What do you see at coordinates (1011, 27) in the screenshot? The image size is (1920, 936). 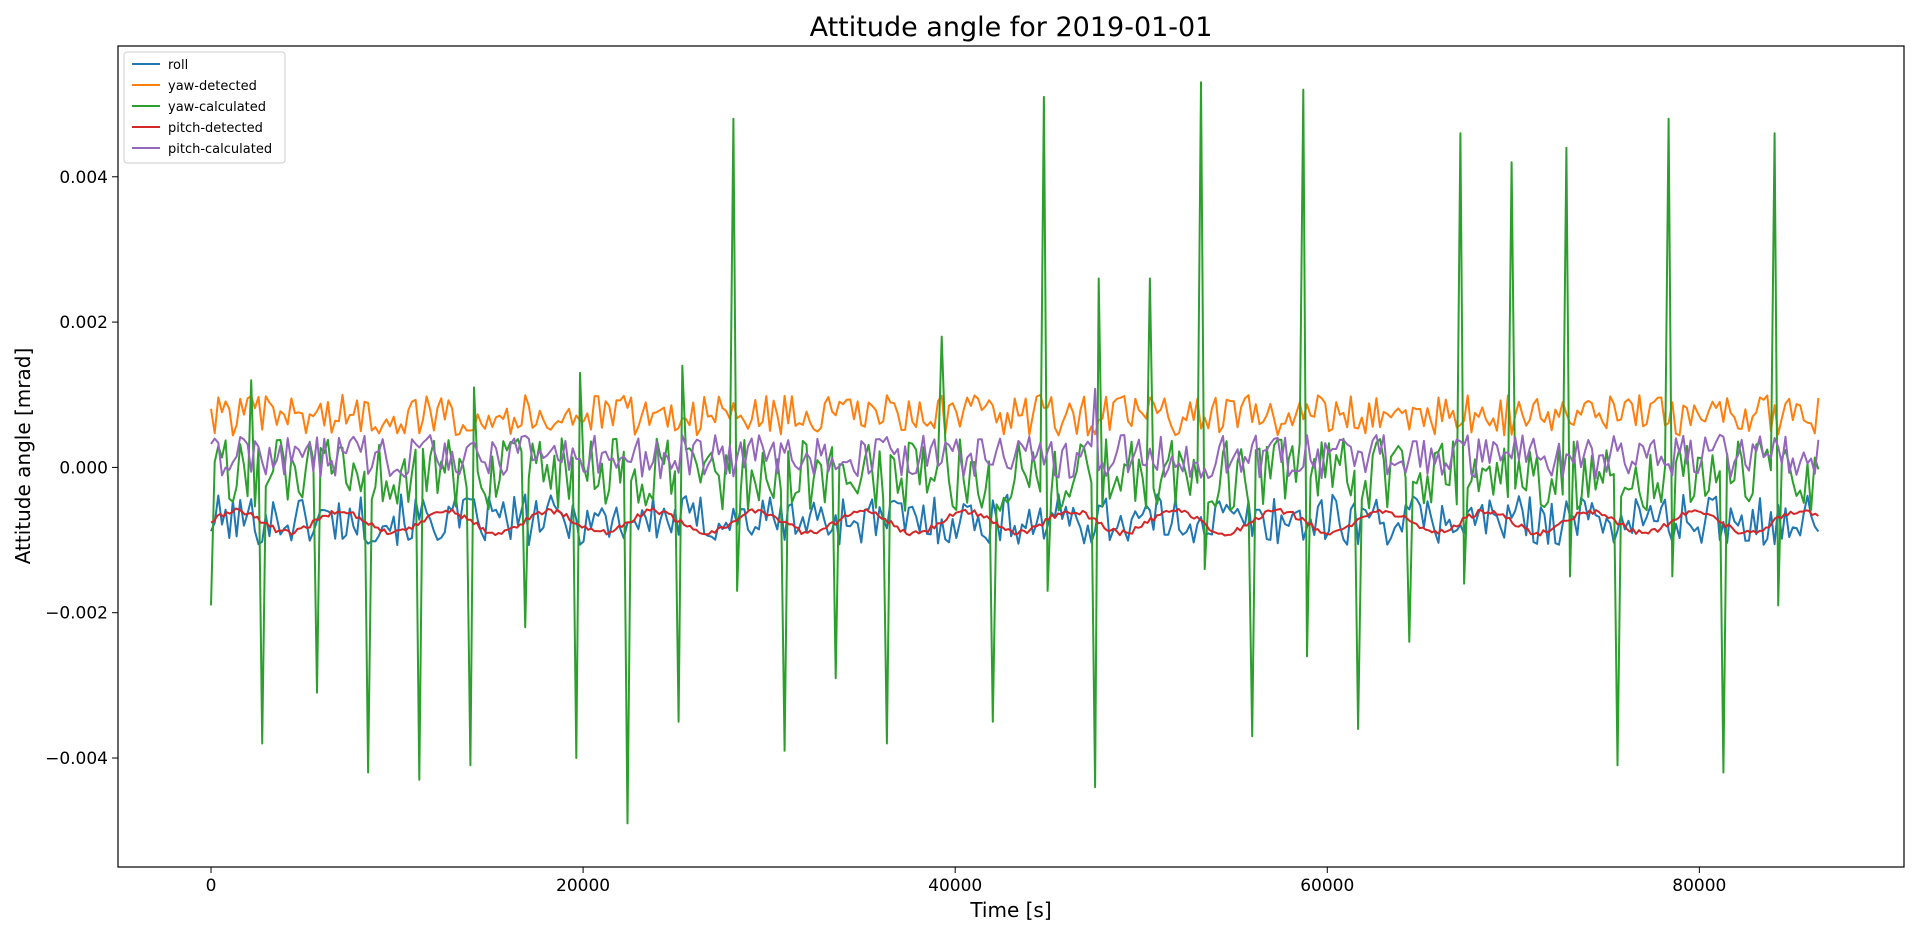 I see `chart-title: Attitude angle for 2019-01-01` at bounding box center [1011, 27].